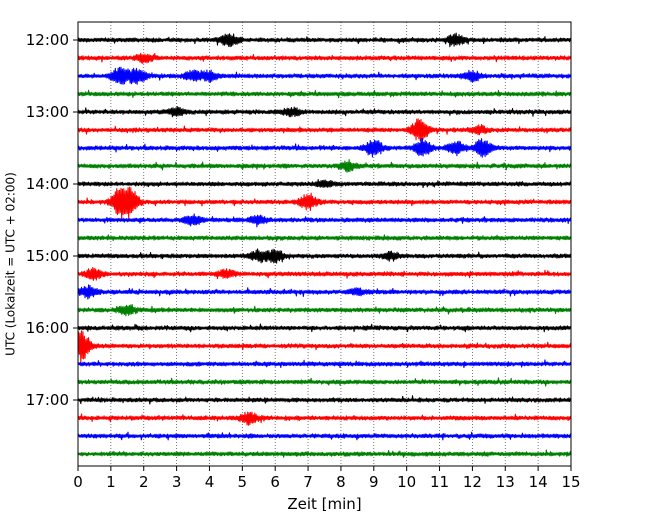 The width and height of the screenshot is (650, 520). What do you see at coordinates (144, 482) in the screenshot?
I see `x-tick-label: 2` at bounding box center [144, 482].